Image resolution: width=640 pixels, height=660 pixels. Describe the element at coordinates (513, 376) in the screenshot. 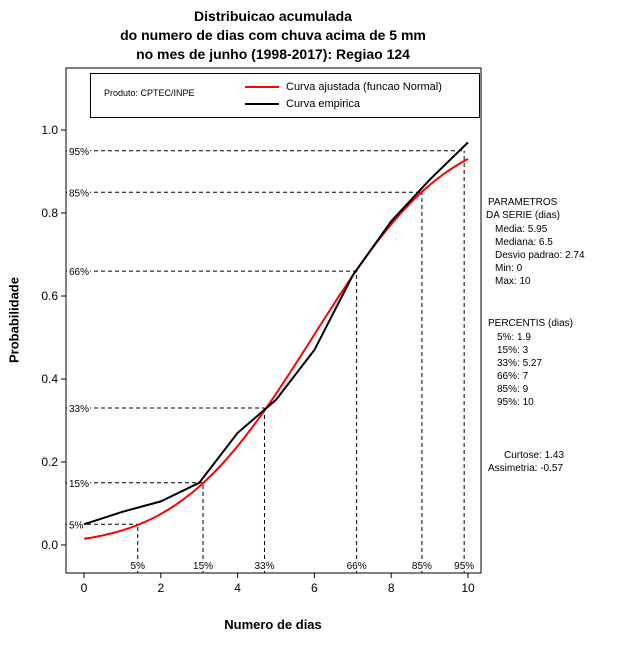

I see `percentil-66: 66%: 7` at that location.